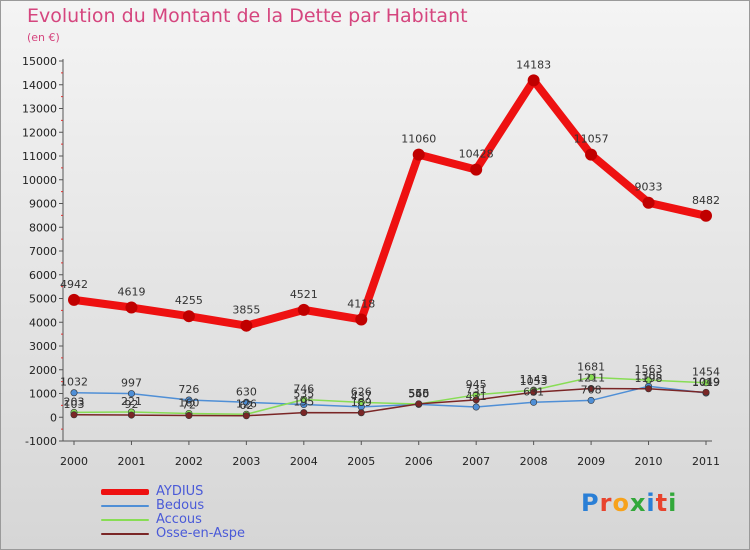 This screenshot has height=550, width=750. Describe the element at coordinates (246, 461) in the screenshot. I see `x-tick-label: 2003` at that location.